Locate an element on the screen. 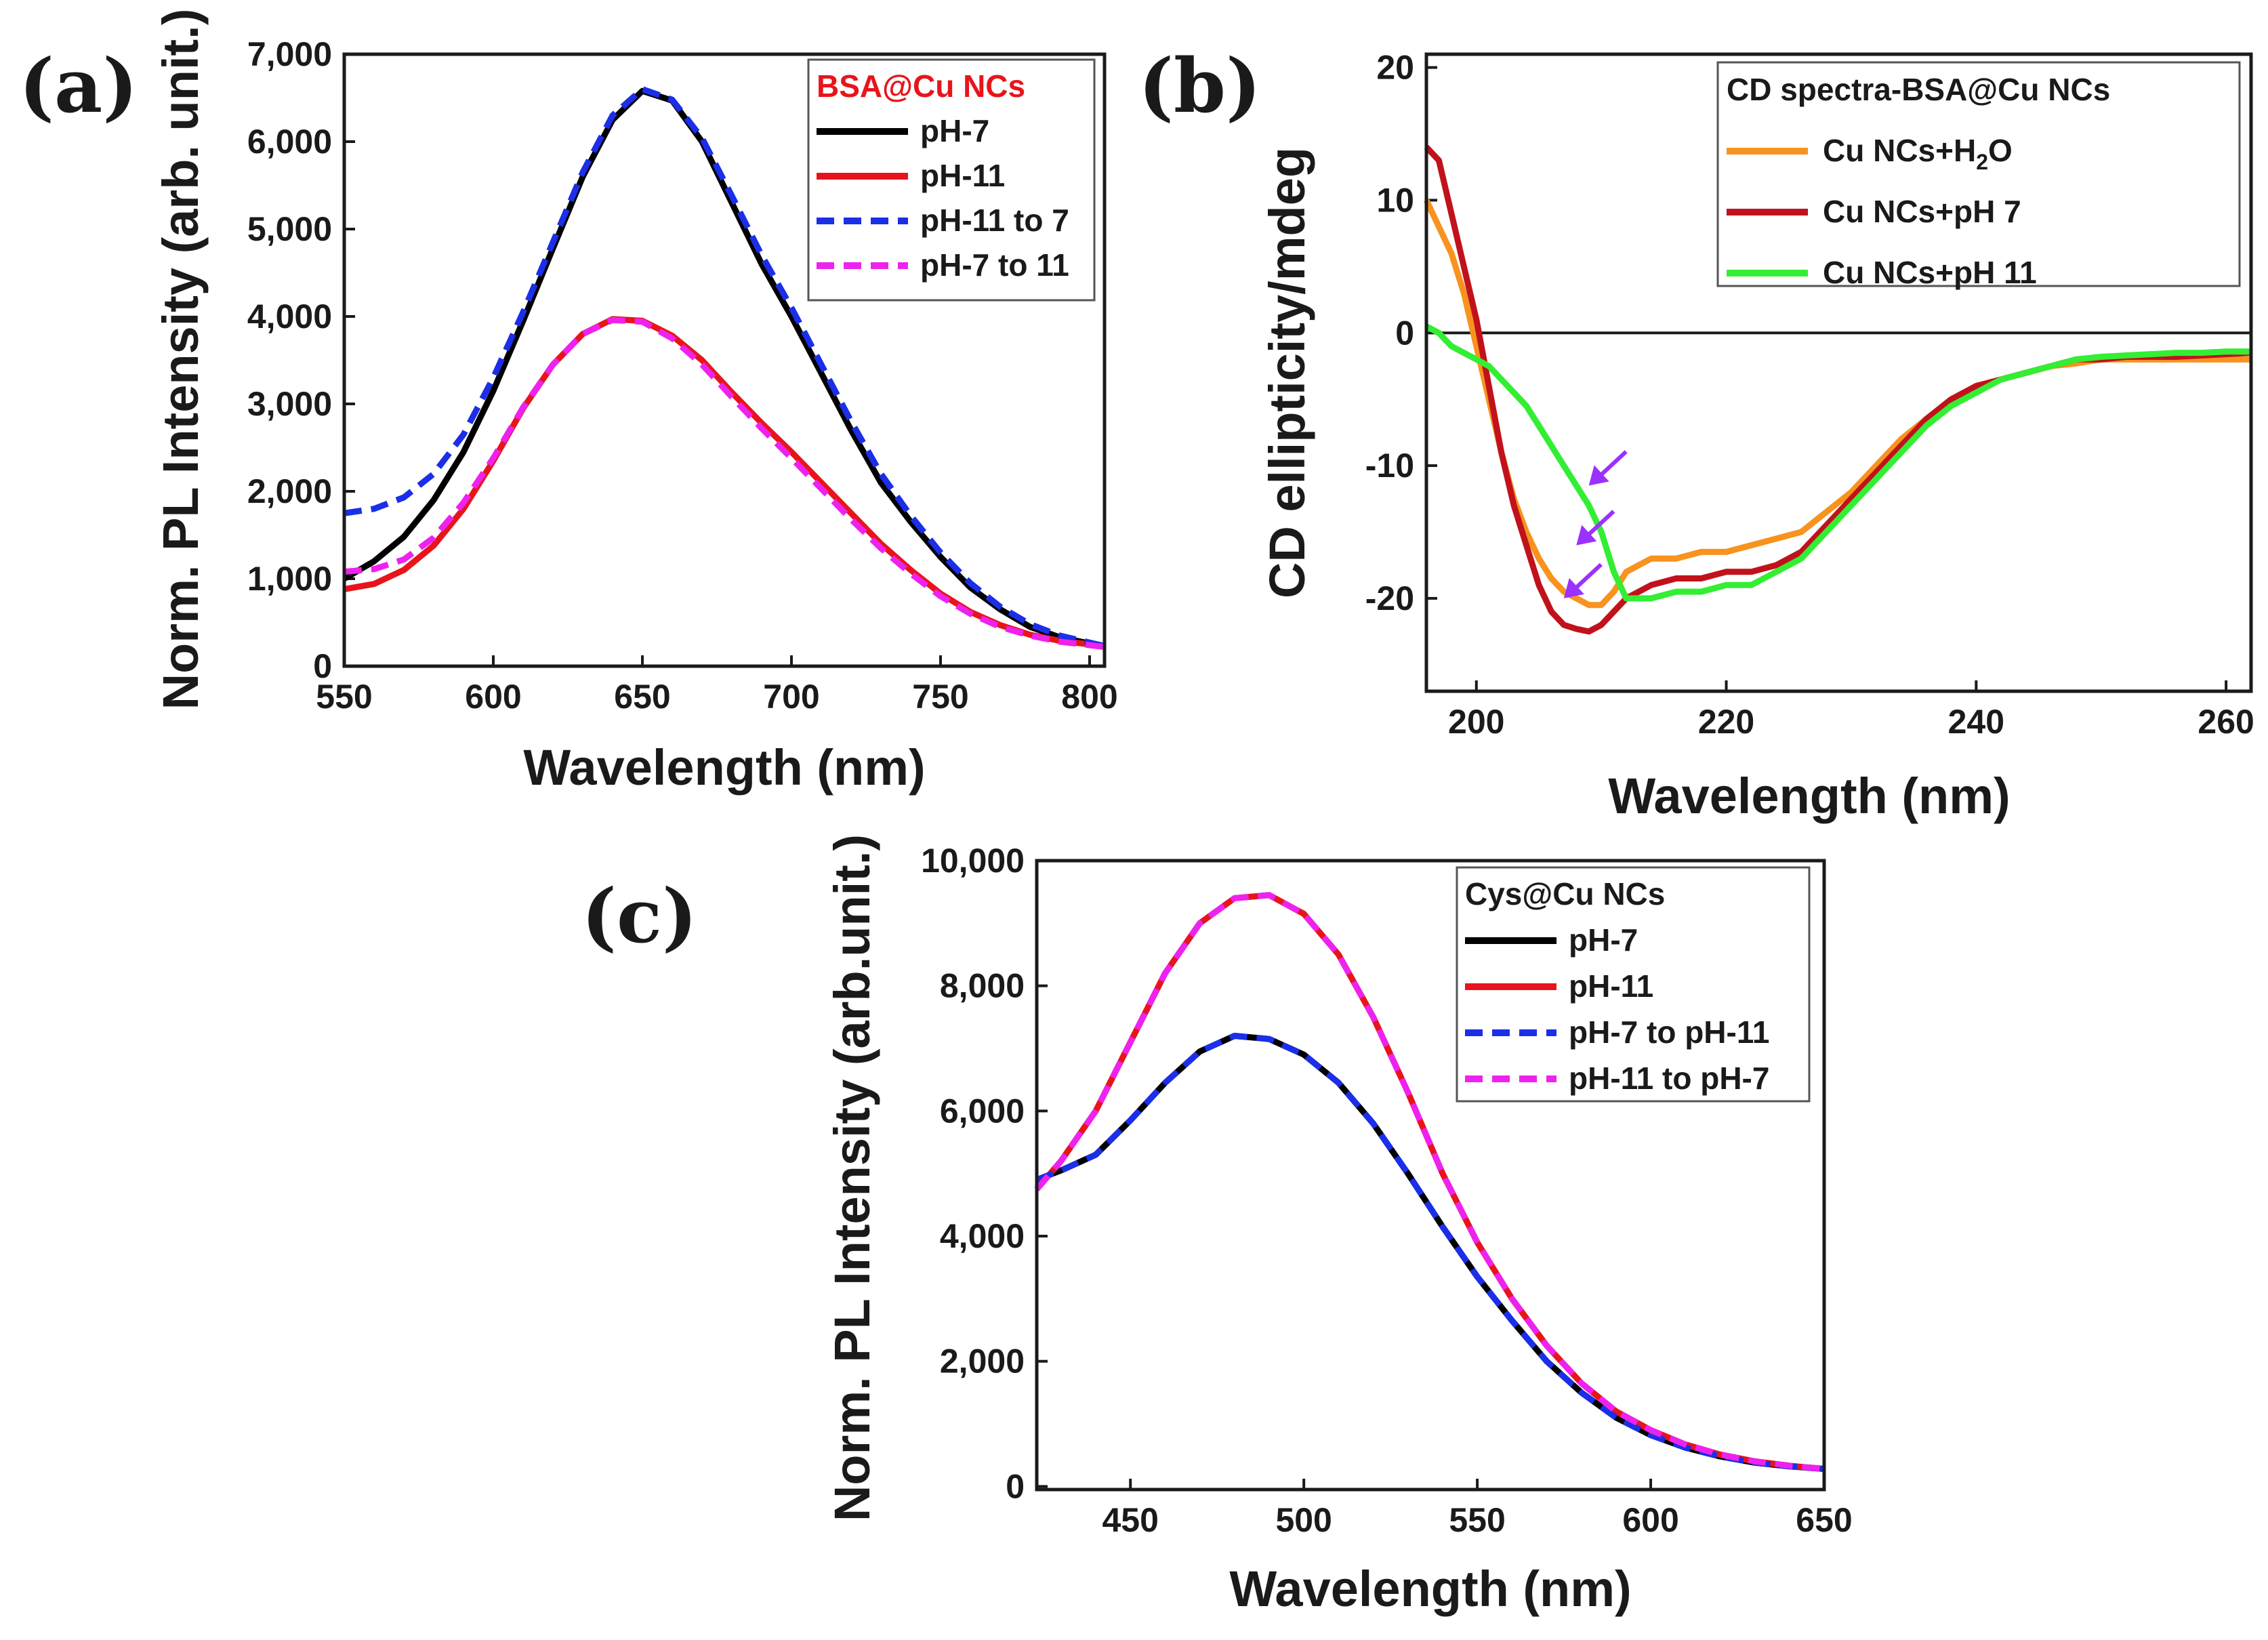 This screenshot has width=2268, height=1640. a-x-tick-label: 550 is located at coordinates (344, 697).